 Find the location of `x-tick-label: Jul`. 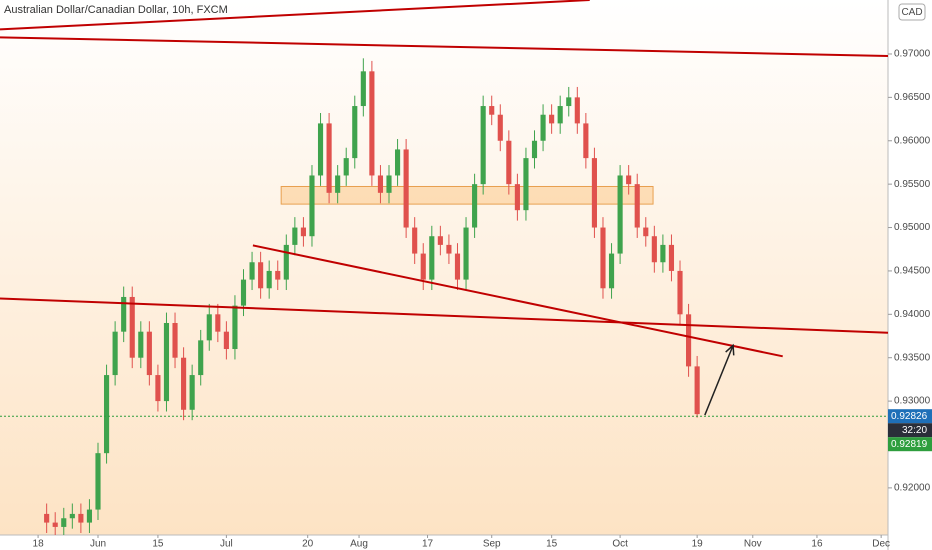

x-tick-label: Jul is located at coordinates (226, 544).